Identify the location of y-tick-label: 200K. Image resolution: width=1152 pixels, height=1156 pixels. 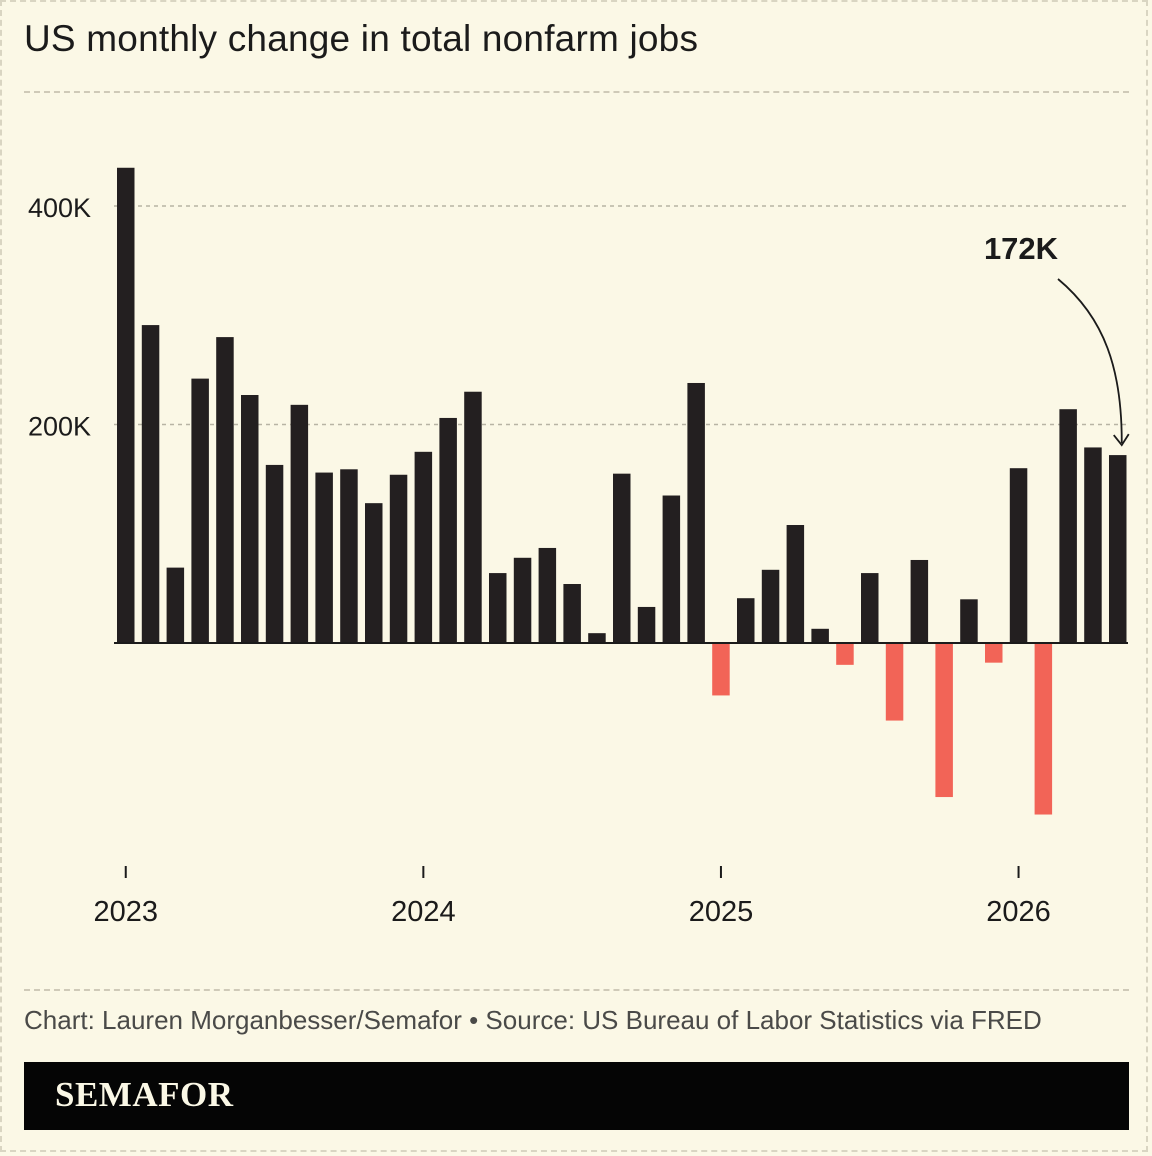
(59, 427).